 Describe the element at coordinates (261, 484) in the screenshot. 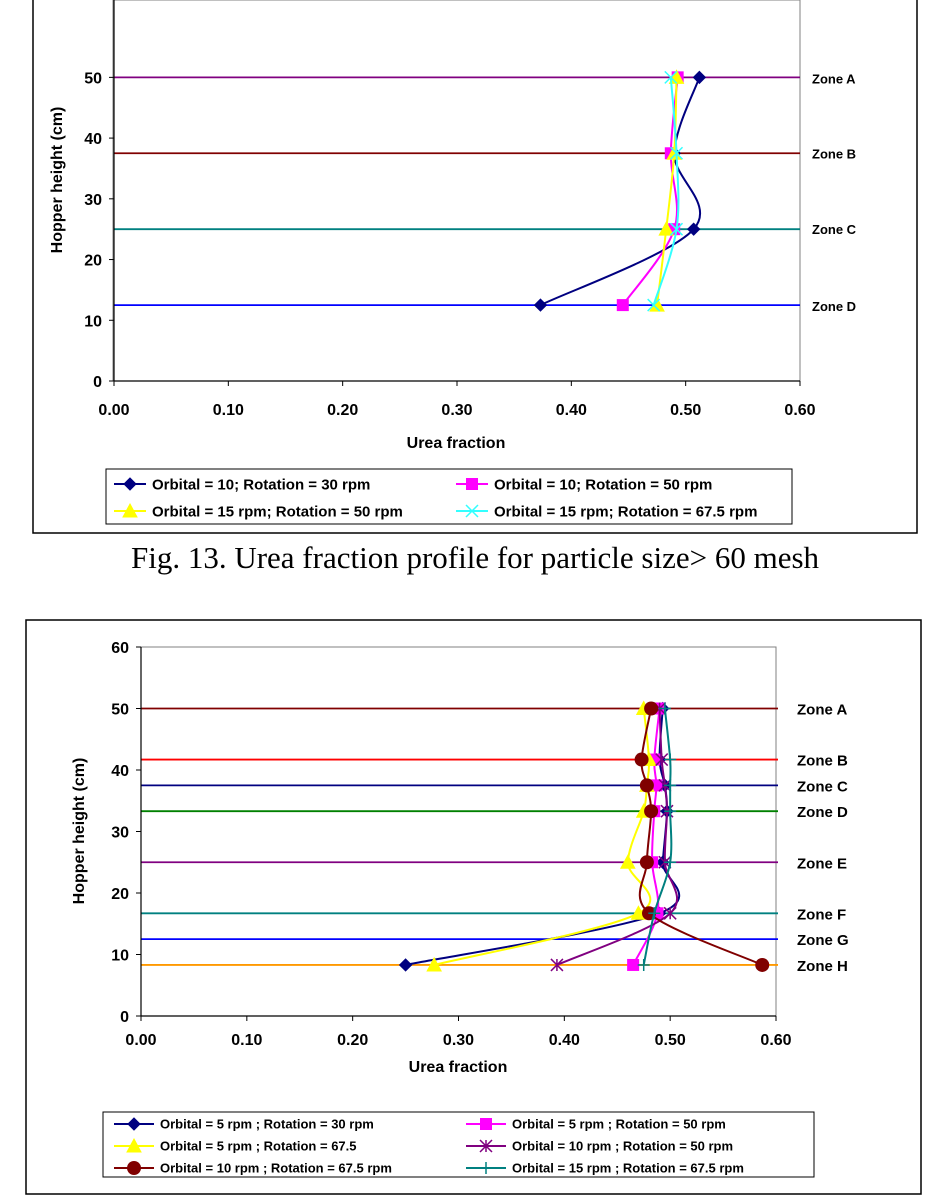

I see `legend-entry: Orbital = 10; Rotation = 30 rpm` at that location.